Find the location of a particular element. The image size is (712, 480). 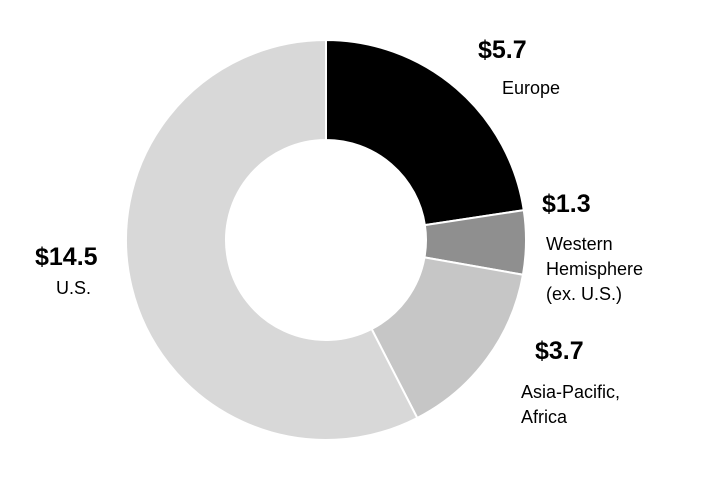

category-label: Europe is located at coordinates (531, 88).